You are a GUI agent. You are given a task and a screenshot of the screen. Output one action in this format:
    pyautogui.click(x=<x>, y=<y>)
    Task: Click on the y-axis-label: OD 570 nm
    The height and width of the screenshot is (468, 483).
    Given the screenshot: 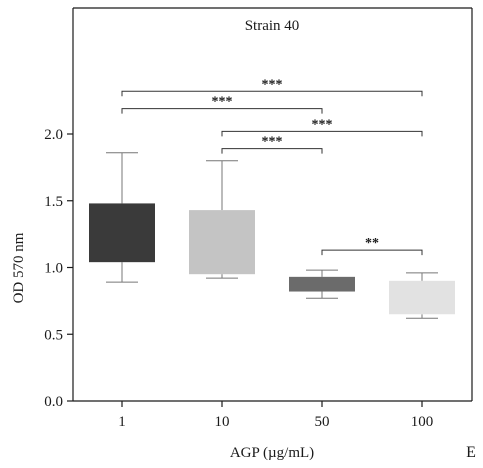 What is the action you would take?
    pyautogui.click(x=19, y=267)
    